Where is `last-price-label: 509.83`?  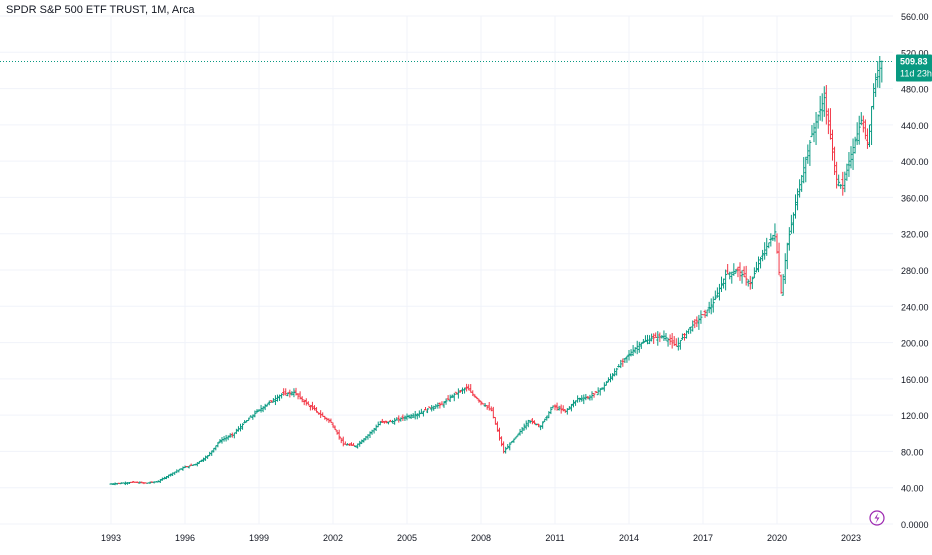 last-price-label: 509.83 is located at coordinates (914, 62).